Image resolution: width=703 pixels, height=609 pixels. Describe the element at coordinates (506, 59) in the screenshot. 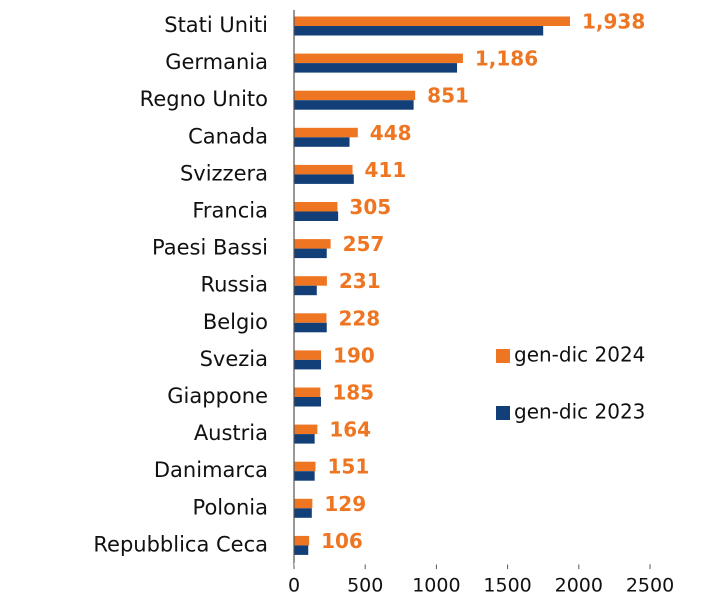

I see `value-label: 1,186` at that location.